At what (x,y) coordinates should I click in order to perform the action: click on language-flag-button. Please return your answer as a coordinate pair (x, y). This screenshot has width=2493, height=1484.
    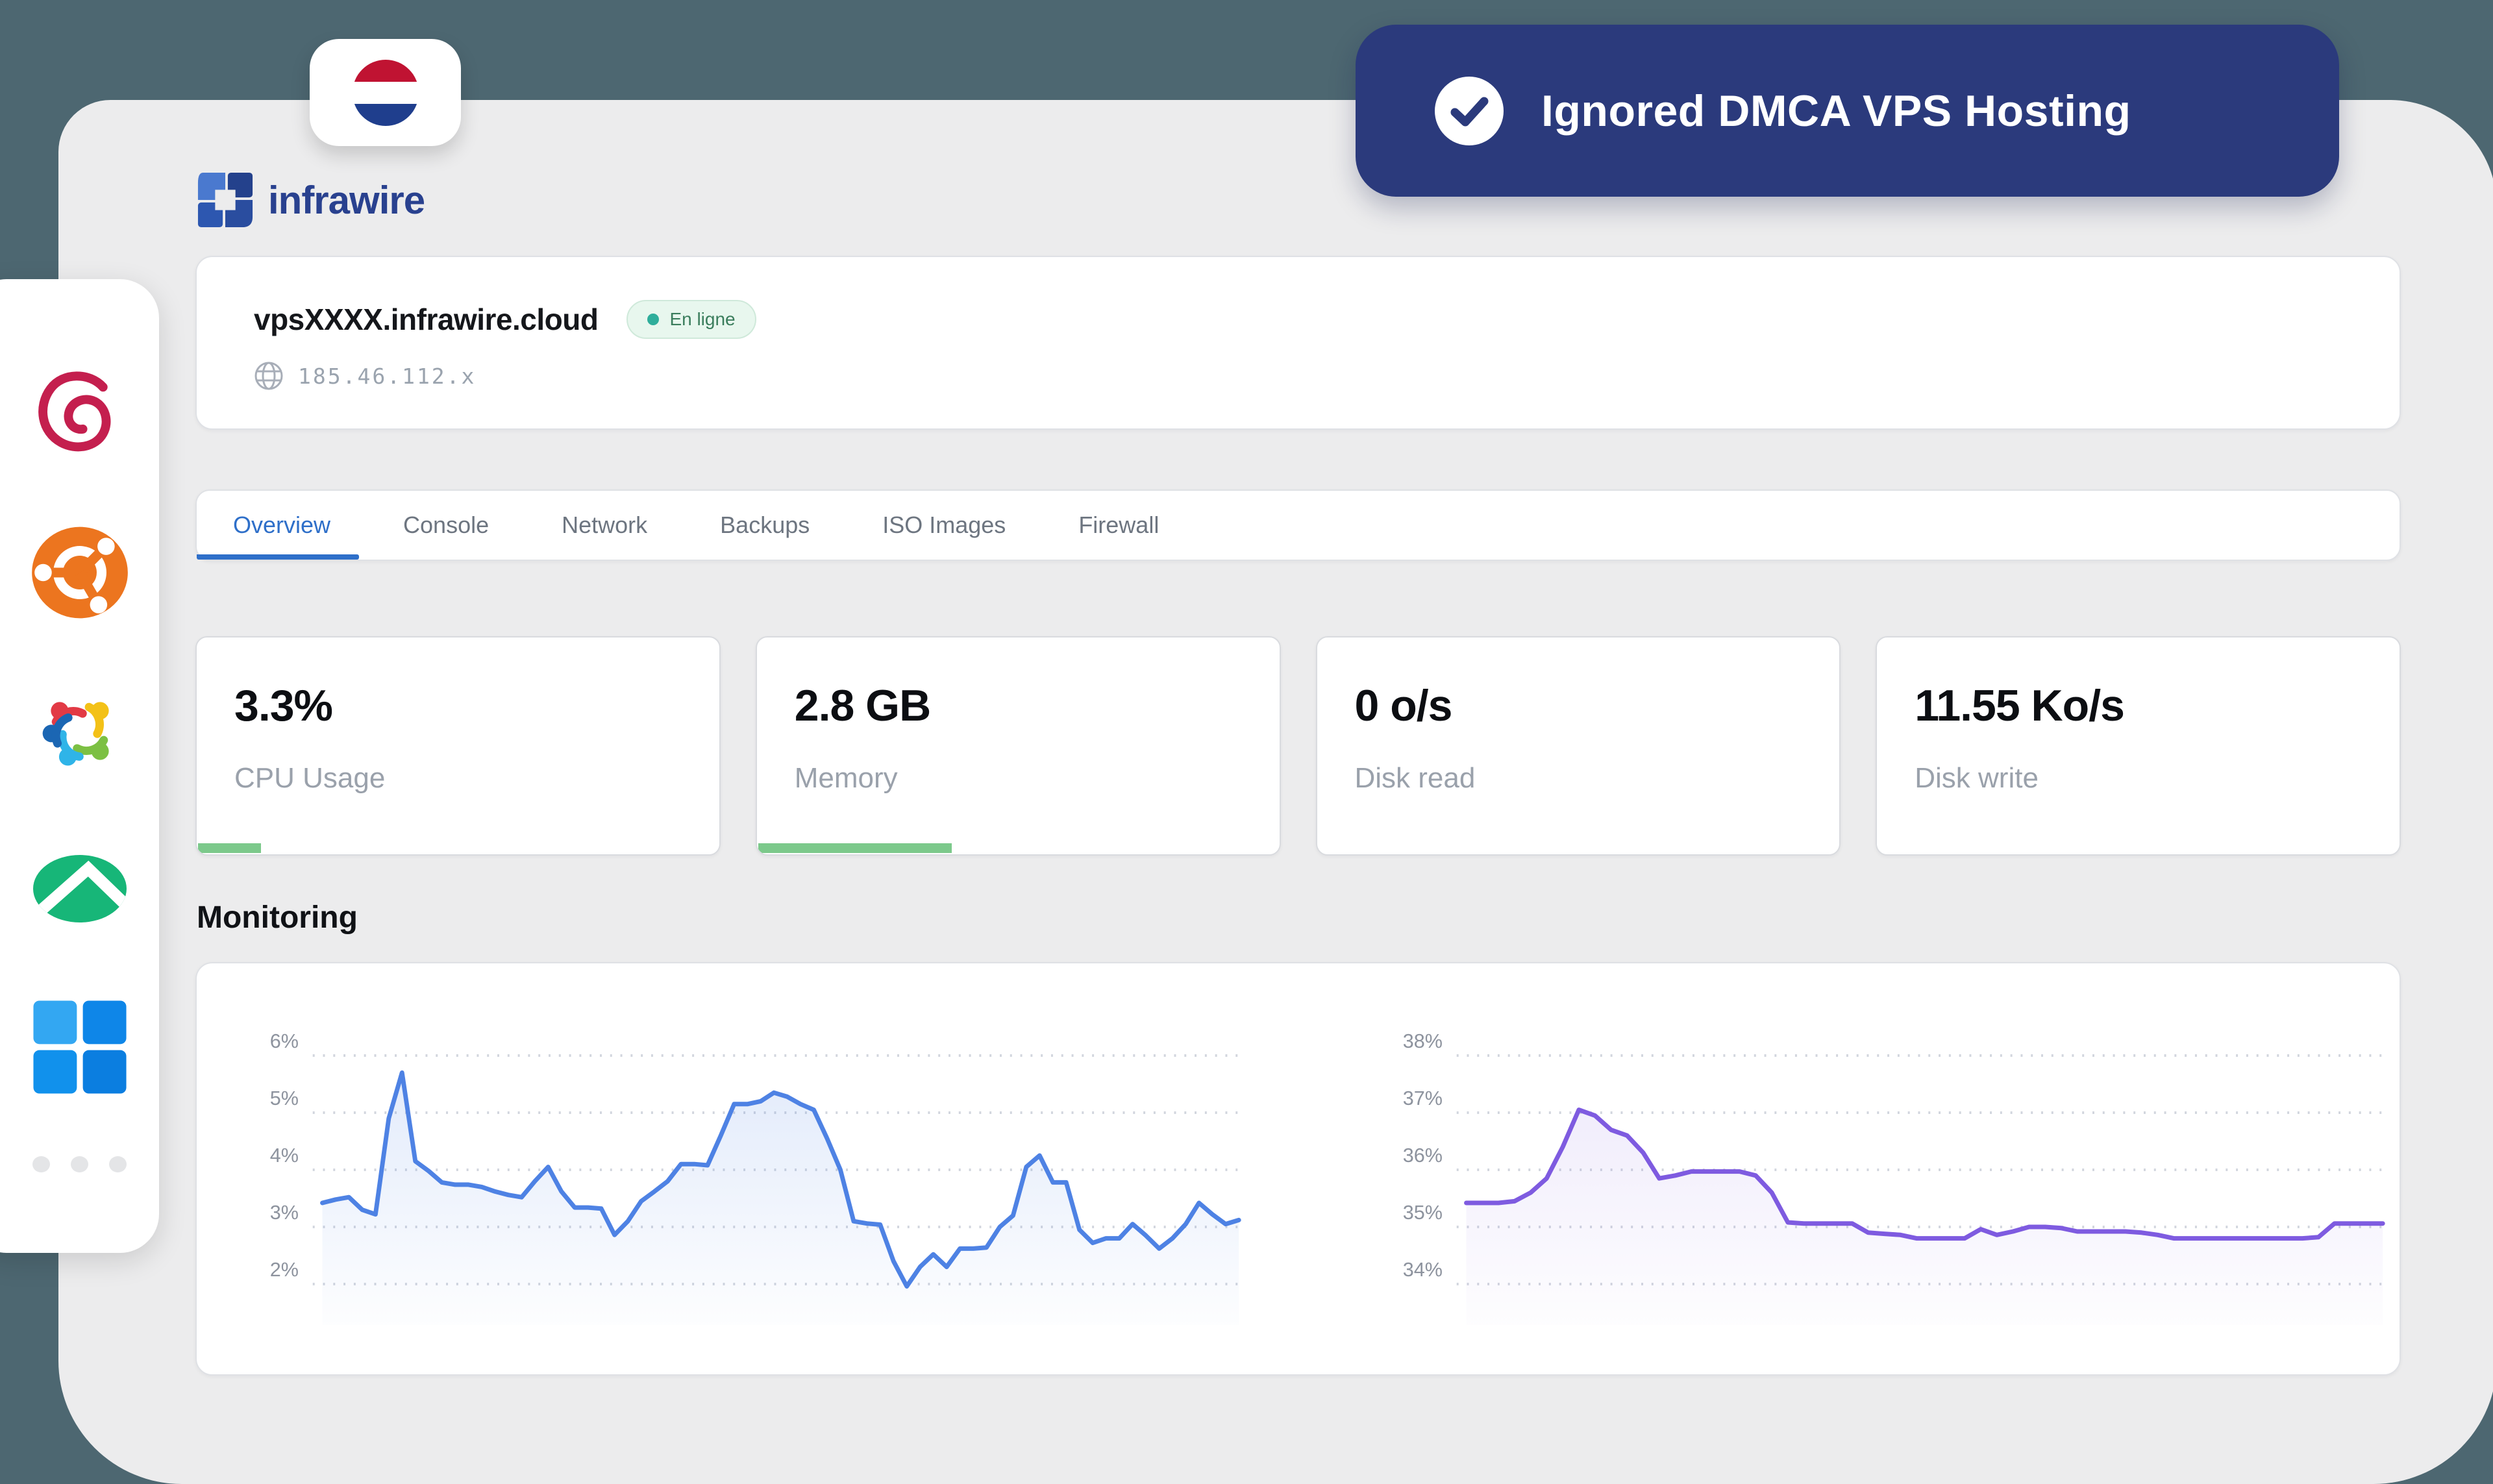
    Looking at the image, I should click on (385, 92).